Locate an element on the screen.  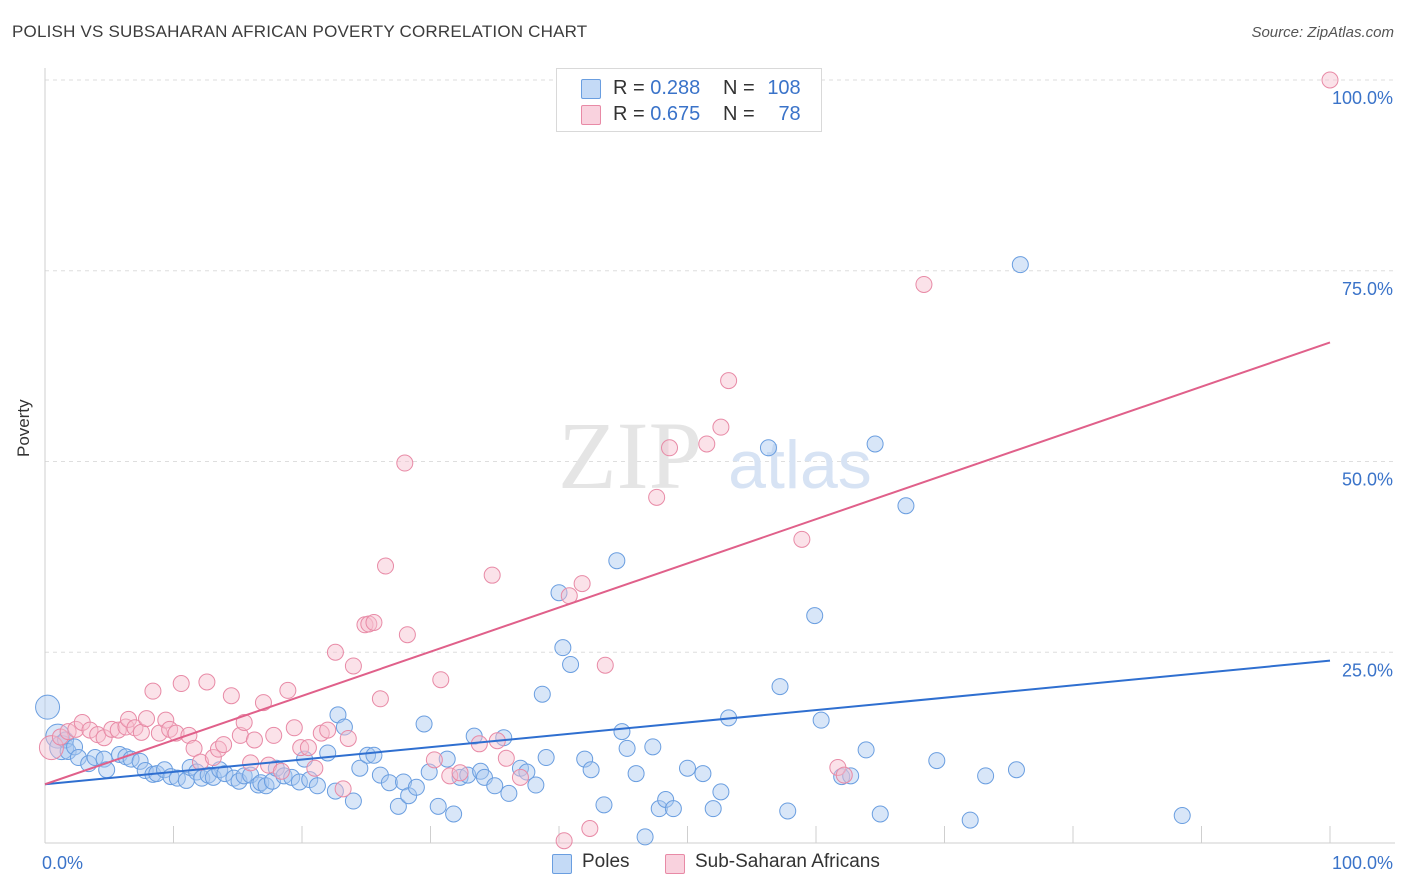
legend-n-value: 108 is located at coordinates (784, 88).